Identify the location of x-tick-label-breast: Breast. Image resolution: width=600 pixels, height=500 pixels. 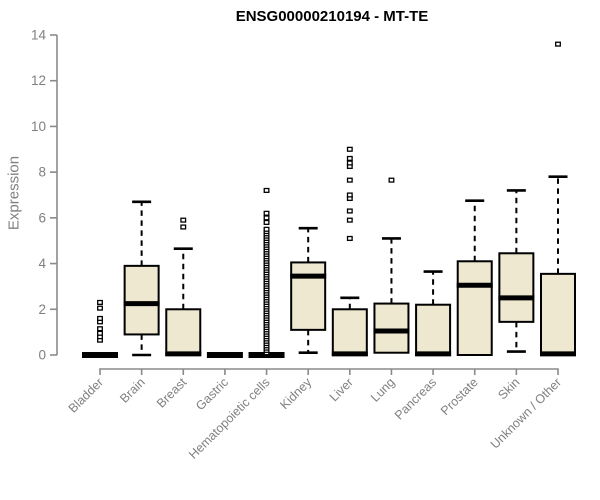
(172, 393).